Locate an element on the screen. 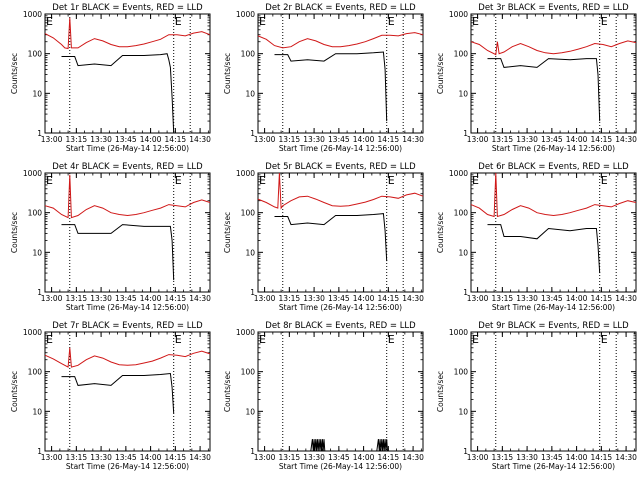  chart-title: Det 7r BLACK = Events, RED = LLD is located at coordinates (127, 326).